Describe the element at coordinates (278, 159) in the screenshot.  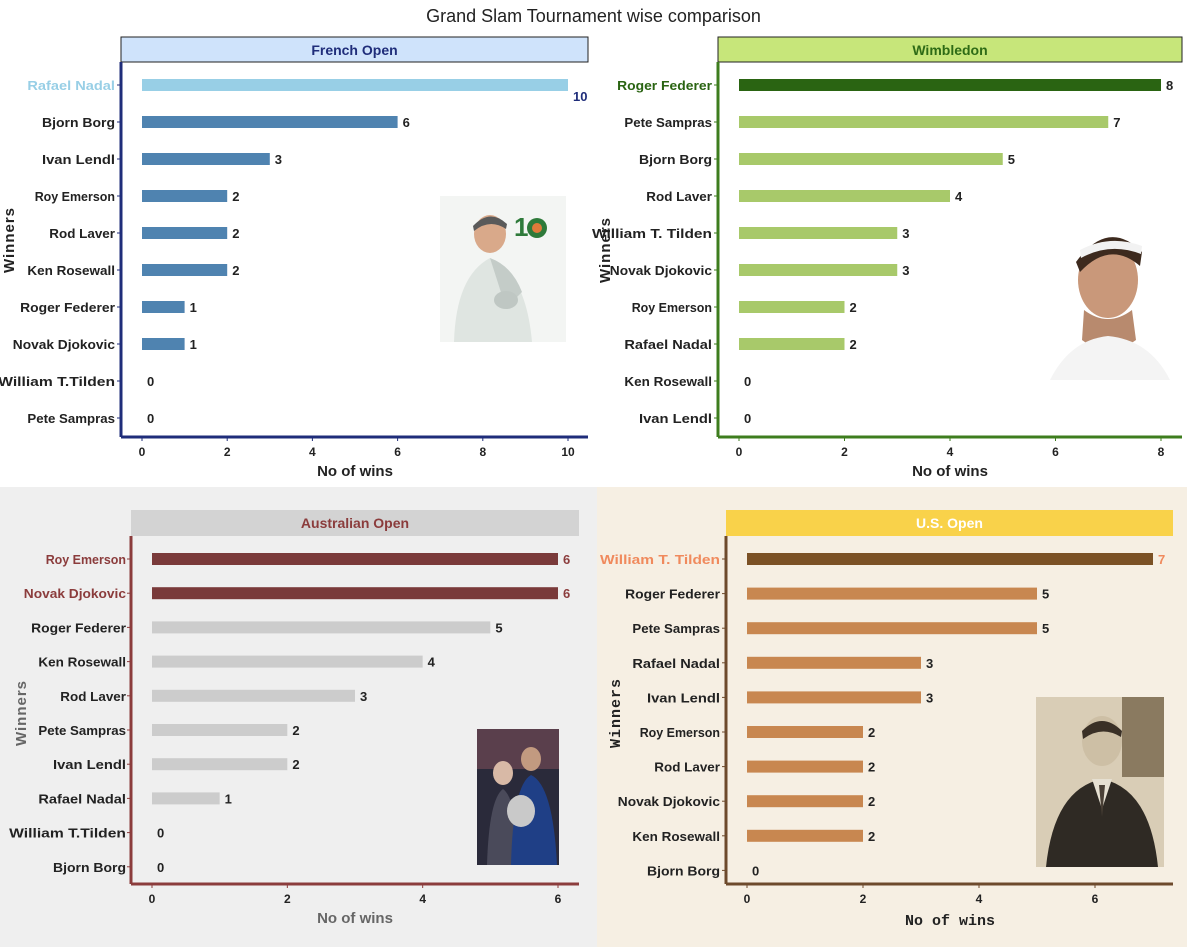
I see `french-value-label: 3` at that location.